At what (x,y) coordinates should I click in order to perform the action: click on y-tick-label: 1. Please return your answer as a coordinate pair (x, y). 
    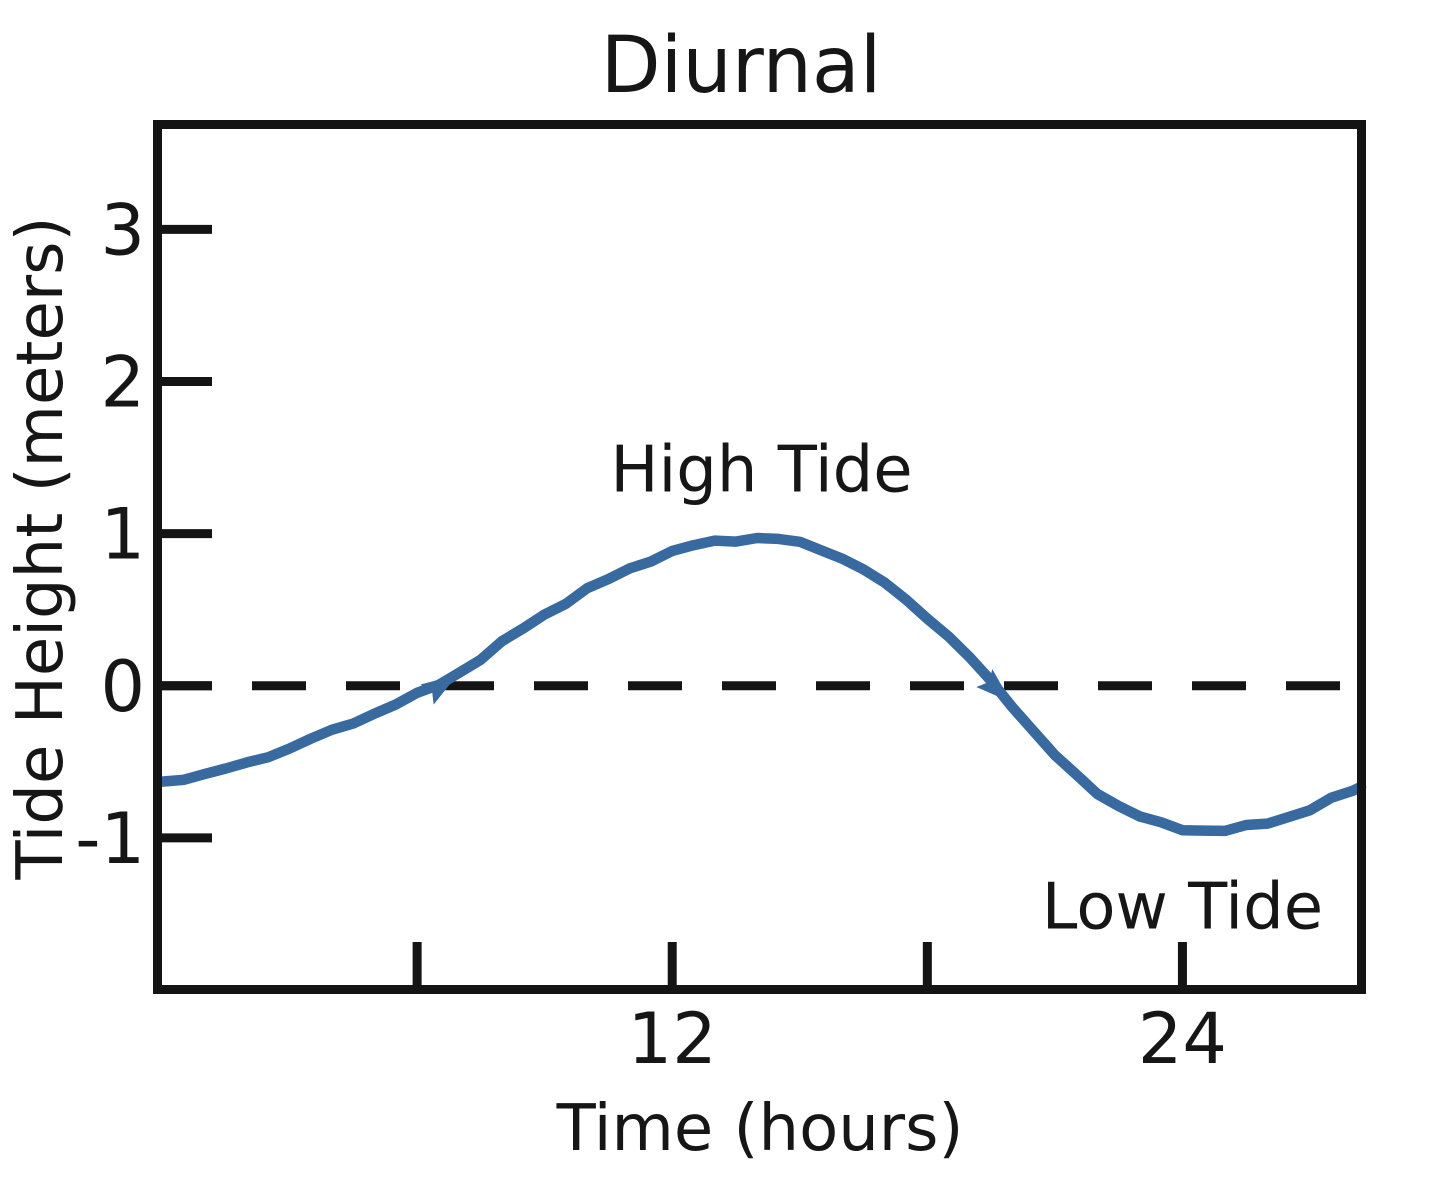
    Looking at the image, I should click on (122, 535).